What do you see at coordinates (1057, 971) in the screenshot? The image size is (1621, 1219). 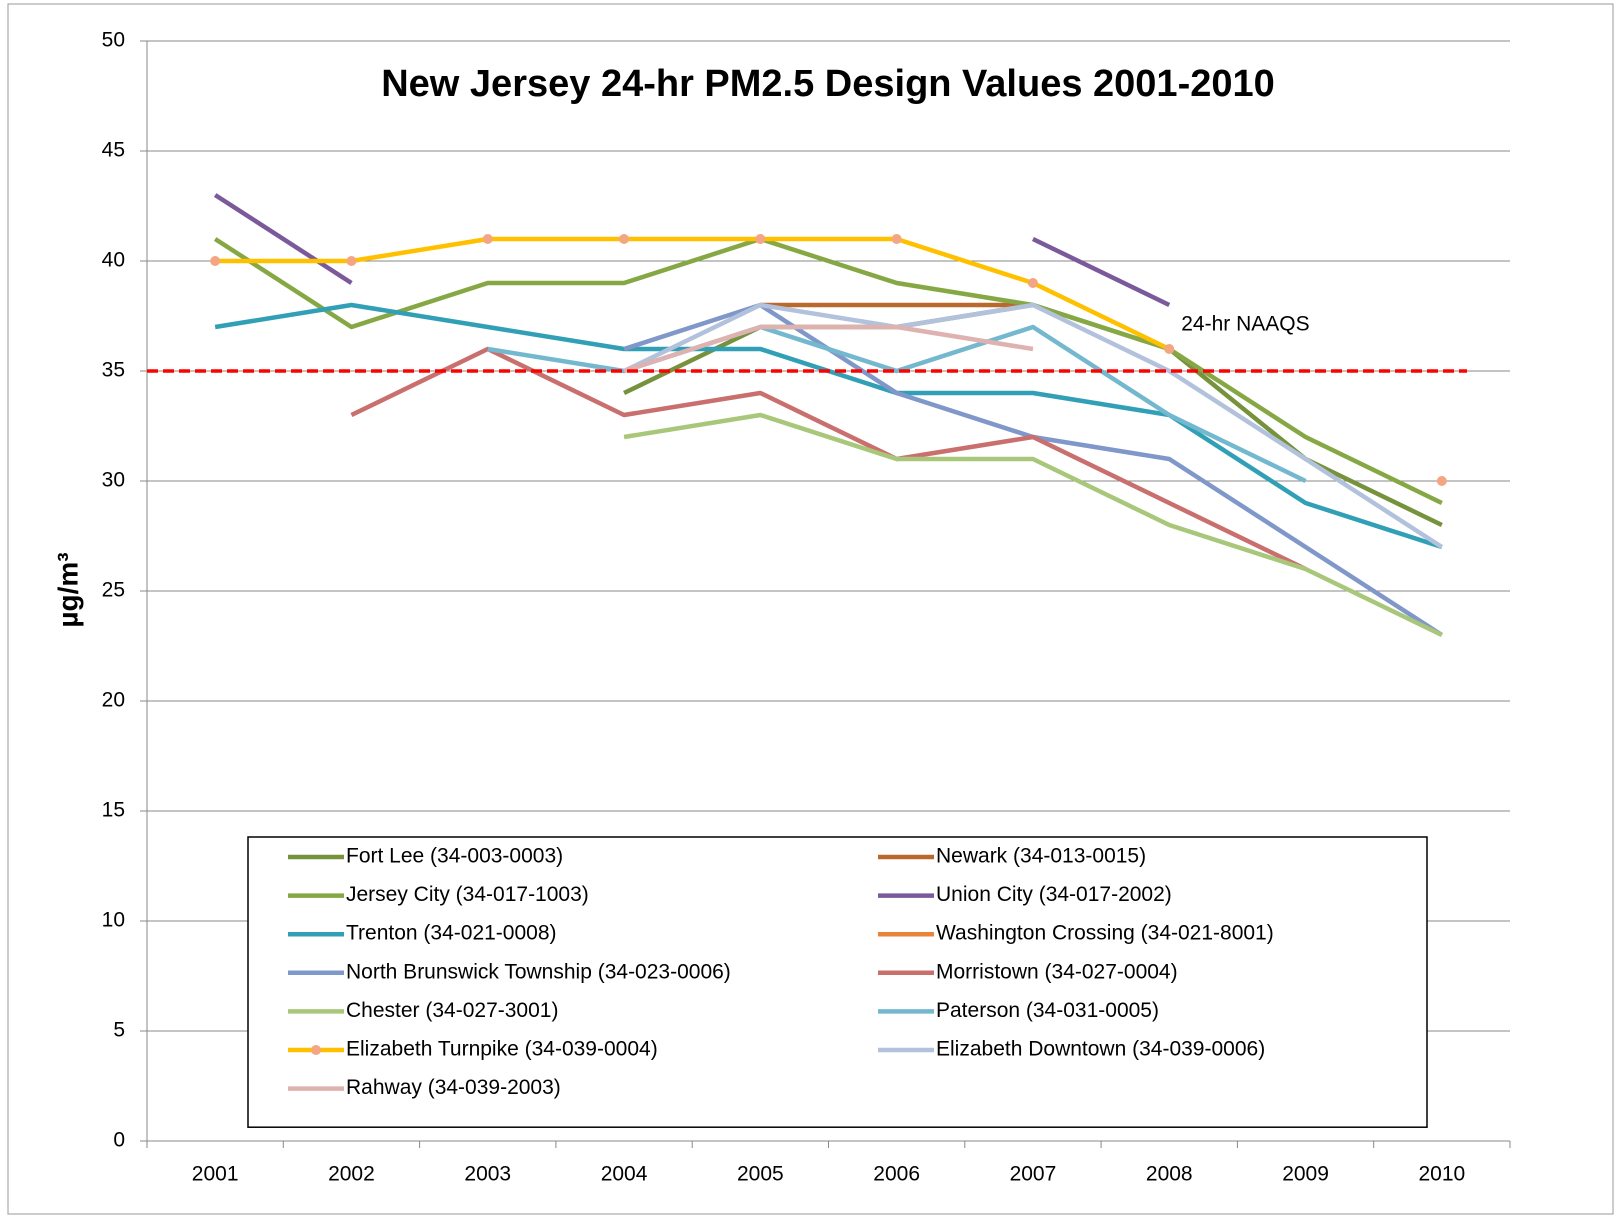 I see `legend-label: Morristown (34-027-0004)` at bounding box center [1057, 971].